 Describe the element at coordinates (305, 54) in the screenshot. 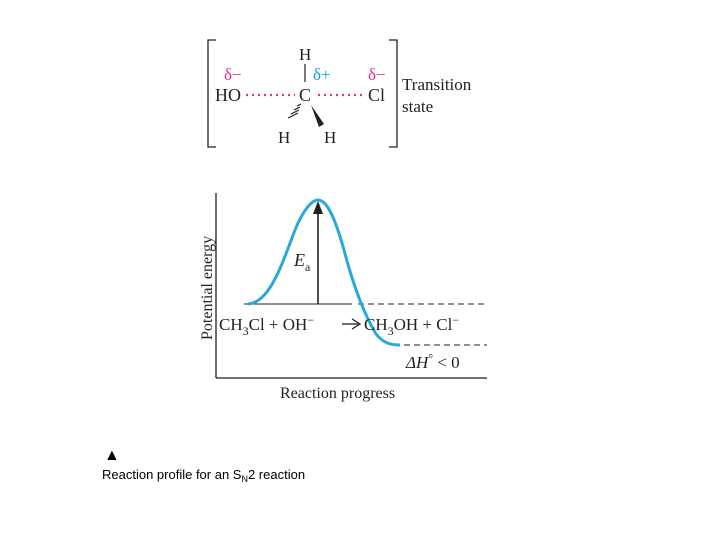

I see `atom-h-top: H` at that location.